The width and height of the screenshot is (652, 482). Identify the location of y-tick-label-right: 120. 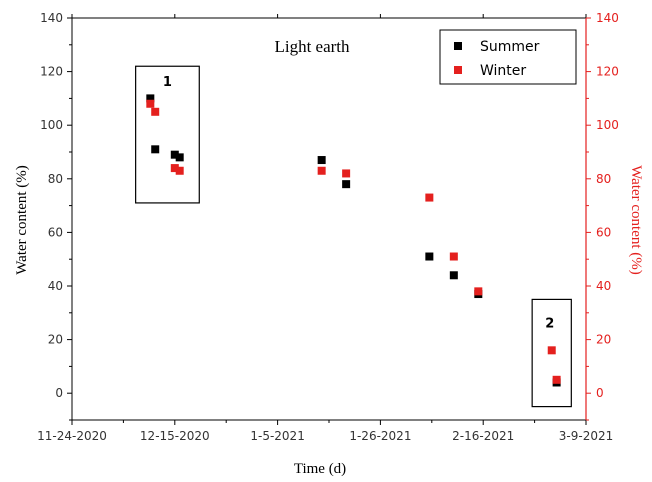
(607, 72).